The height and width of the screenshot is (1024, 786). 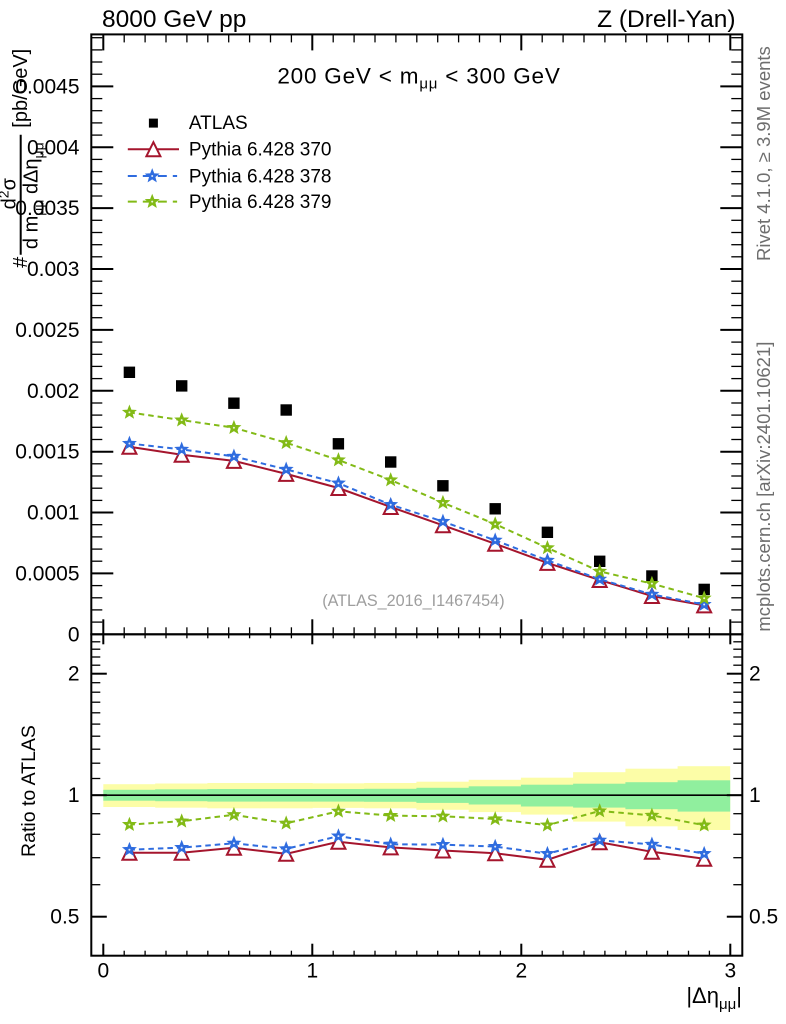 What do you see at coordinates (260, 150) in the screenshot?
I see `svg-text: Pythia 6.428 370` at bounding box center [260, 150].